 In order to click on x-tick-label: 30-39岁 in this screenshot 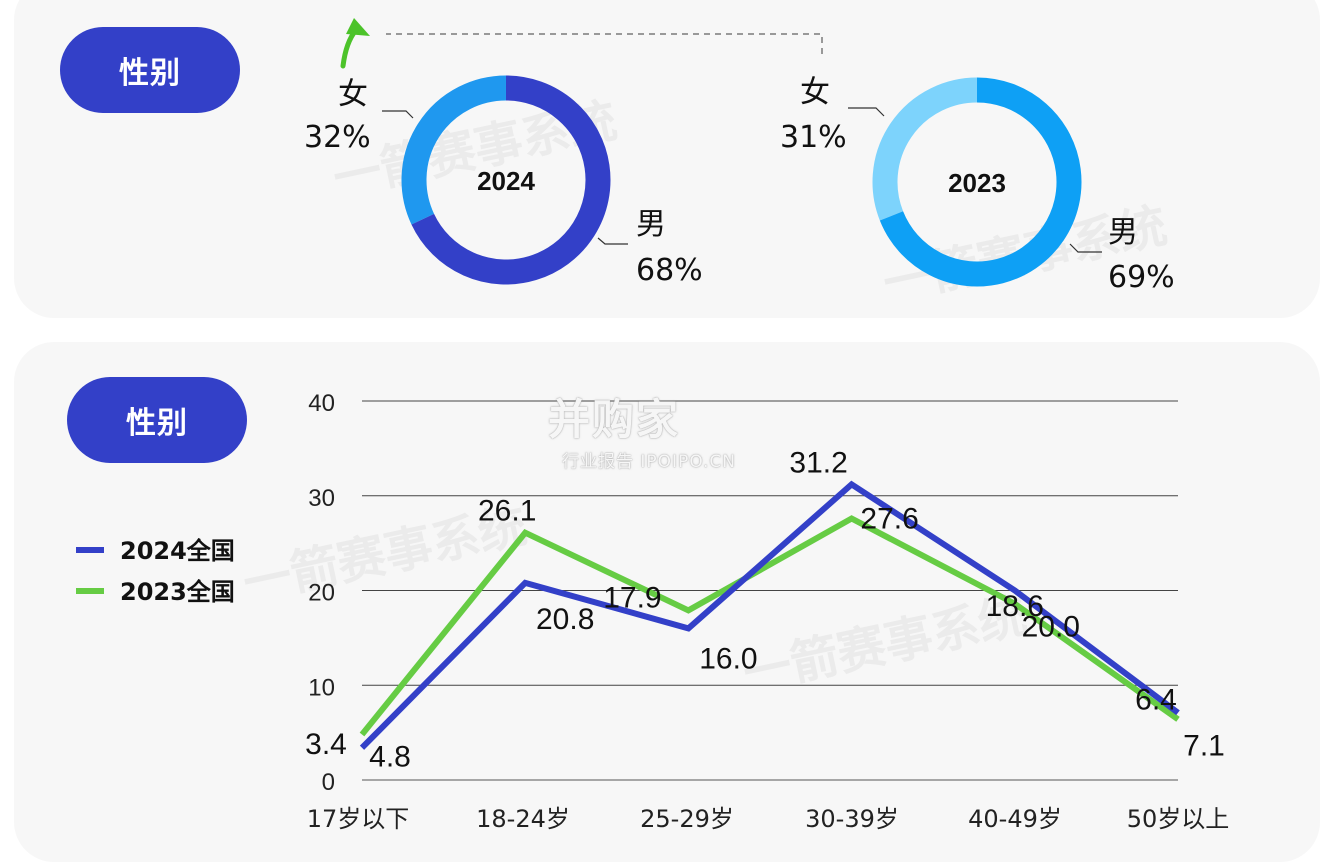, I will do `click(852, 819)`.